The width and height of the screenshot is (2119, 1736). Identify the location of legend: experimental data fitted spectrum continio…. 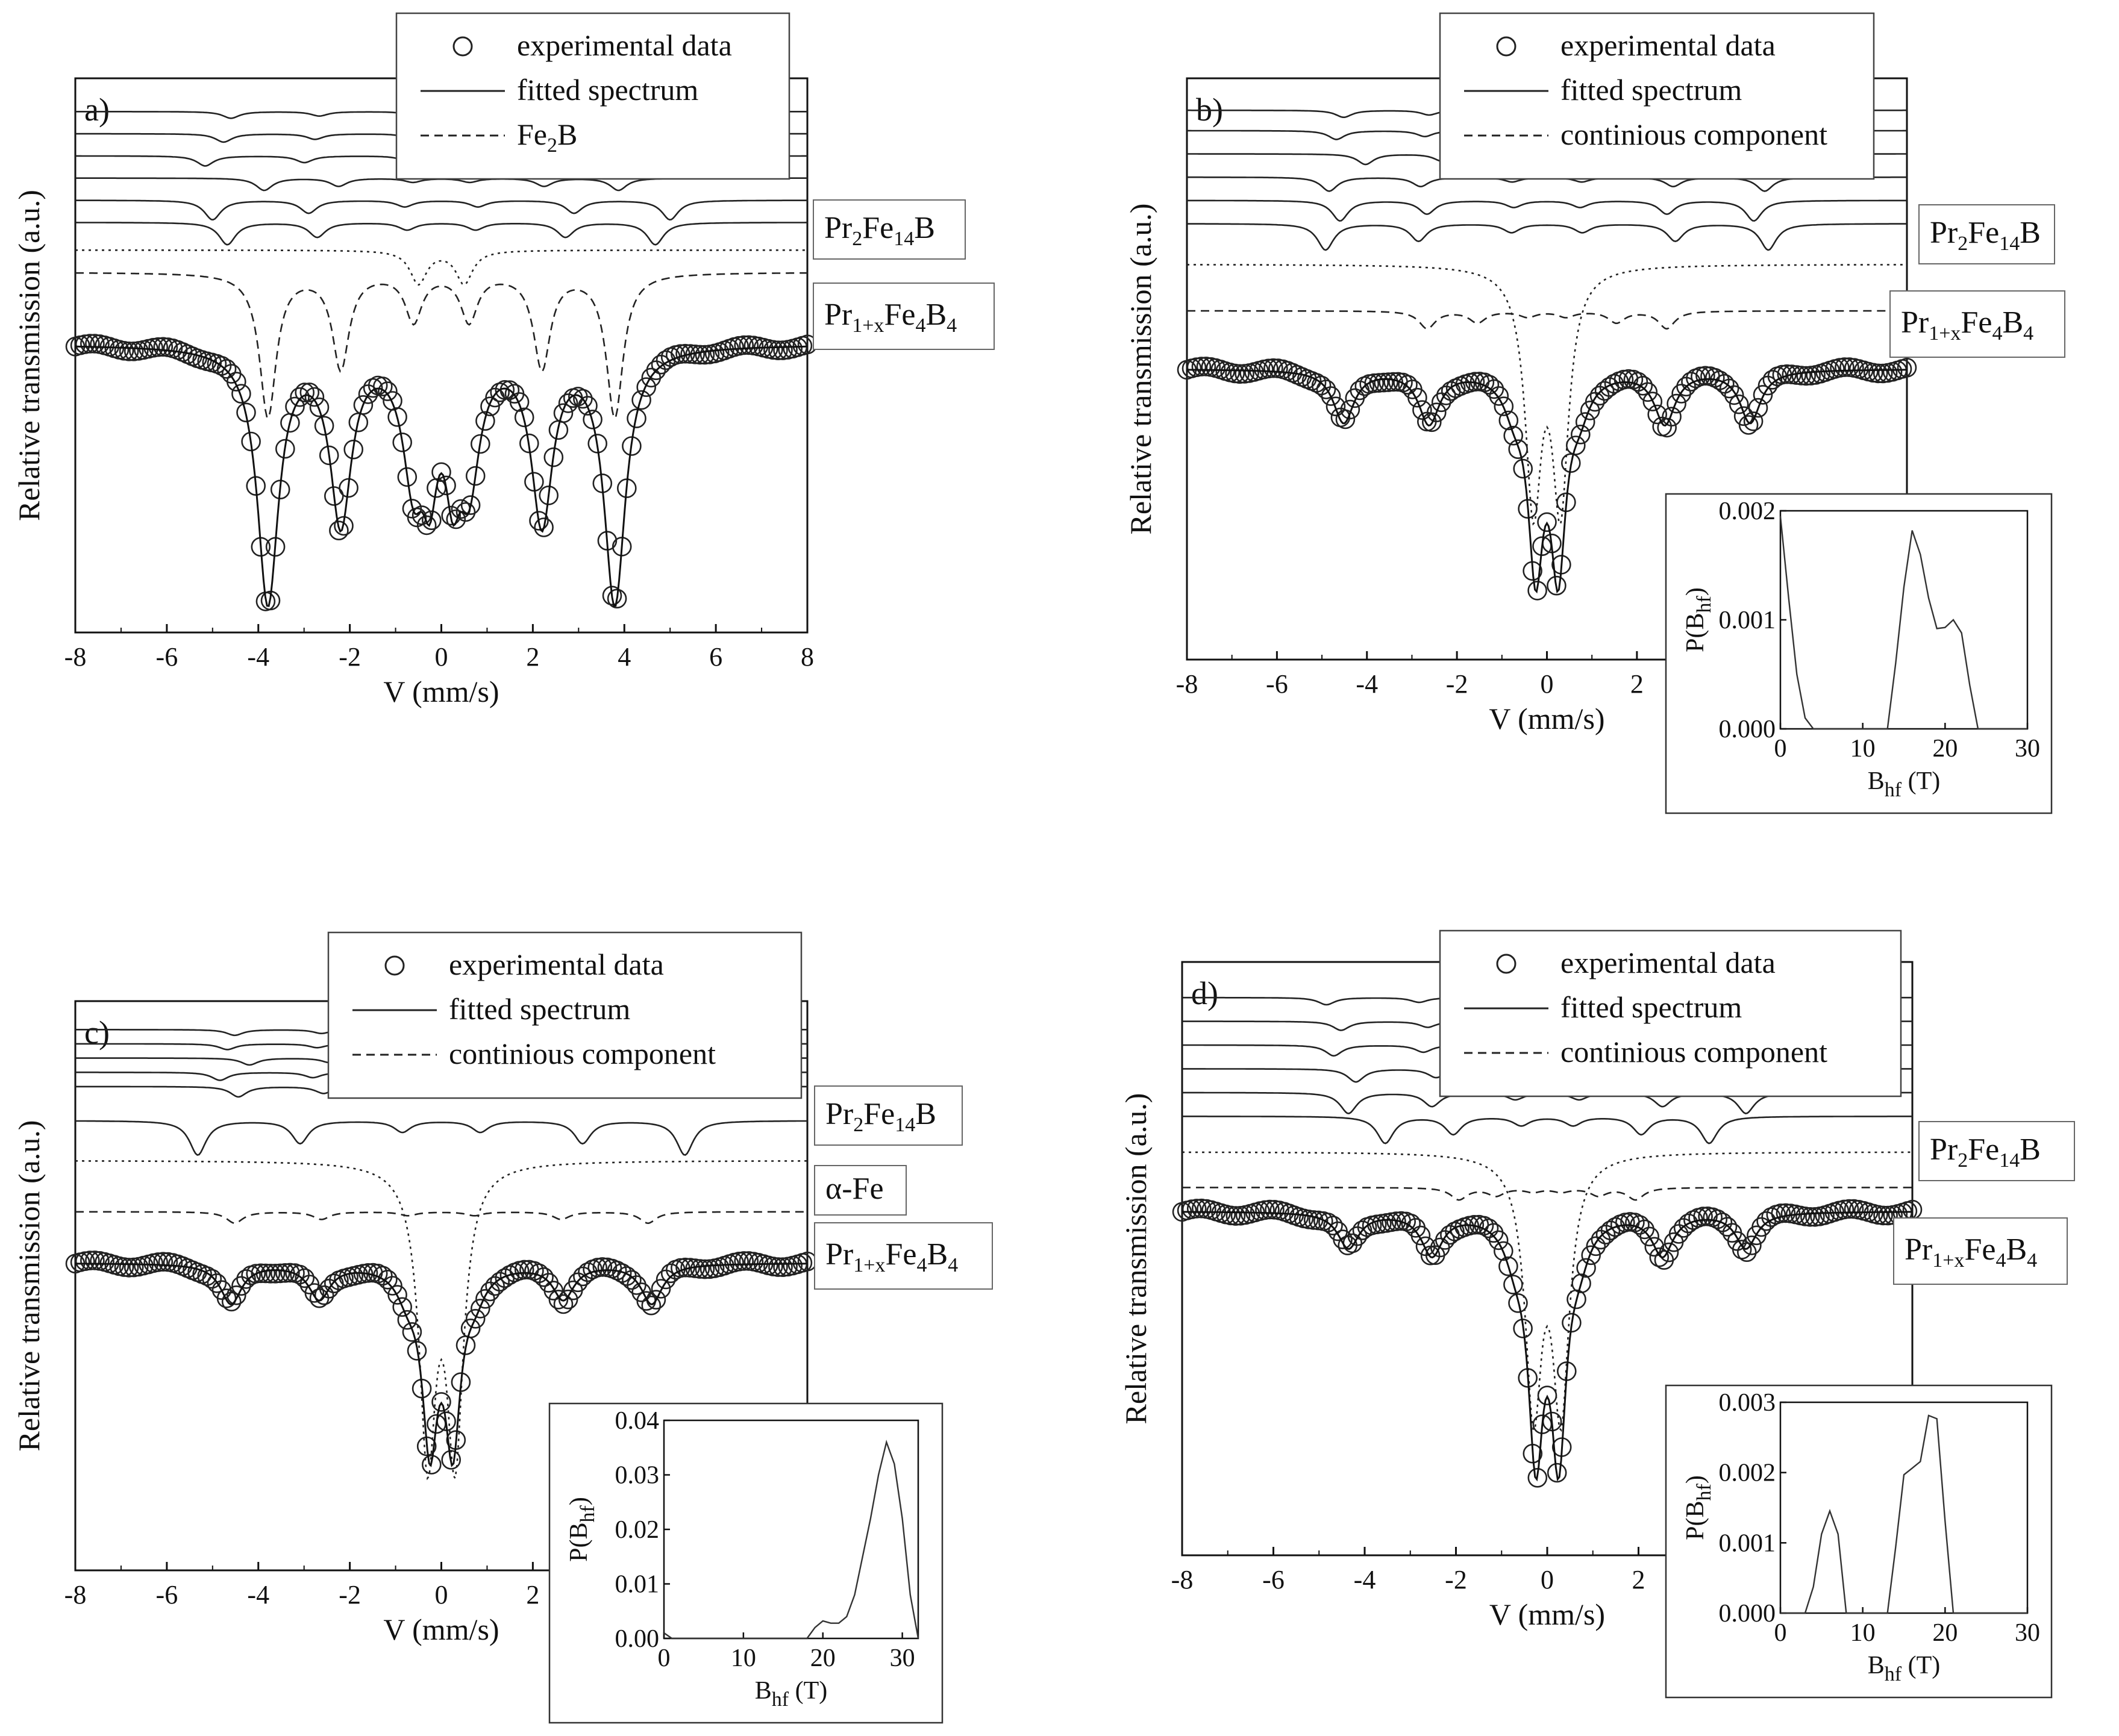
(565, 1015).